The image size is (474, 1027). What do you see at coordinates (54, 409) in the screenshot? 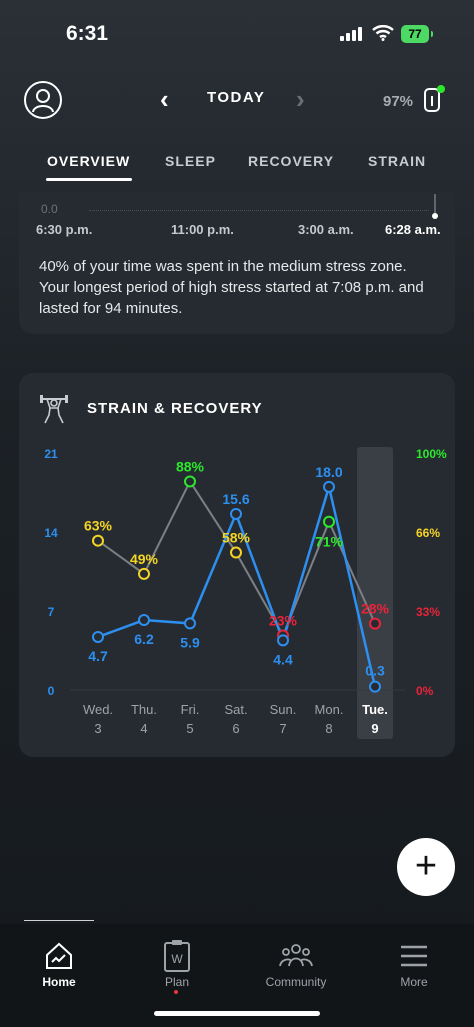
I see `weightlifter-icon` at bounding box center [54, 409].